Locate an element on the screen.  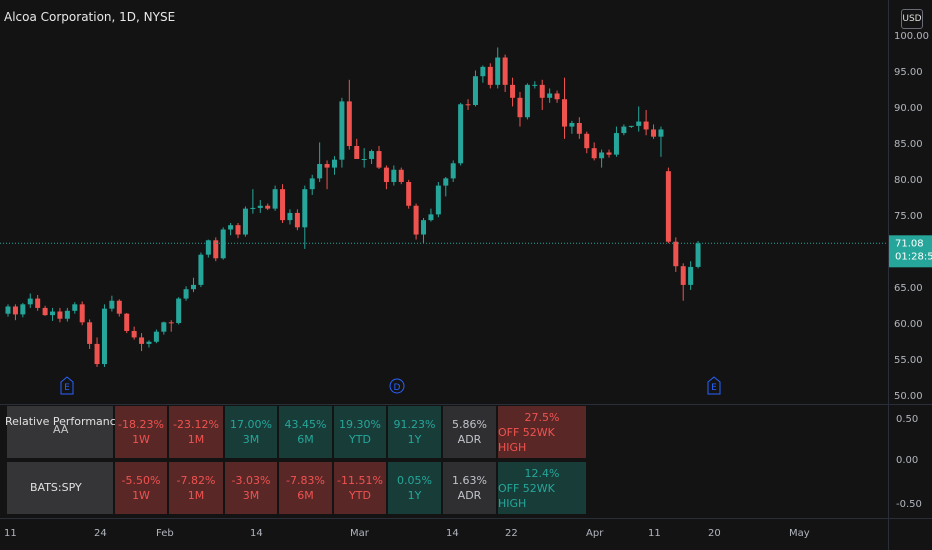
rp-period: OFF 52WK HIGH is located at coordinates (526, 495).